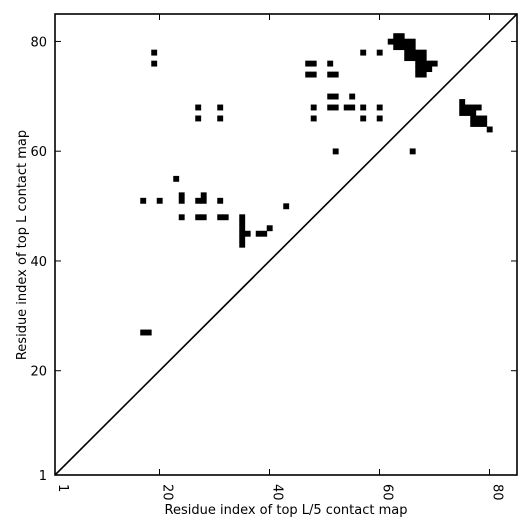 Image resolution: width=531 pixels, height=531 pixels. Describe the element at coordinates (167, 492) in the screenshot. I see `x-tick-label: 20` at that location.